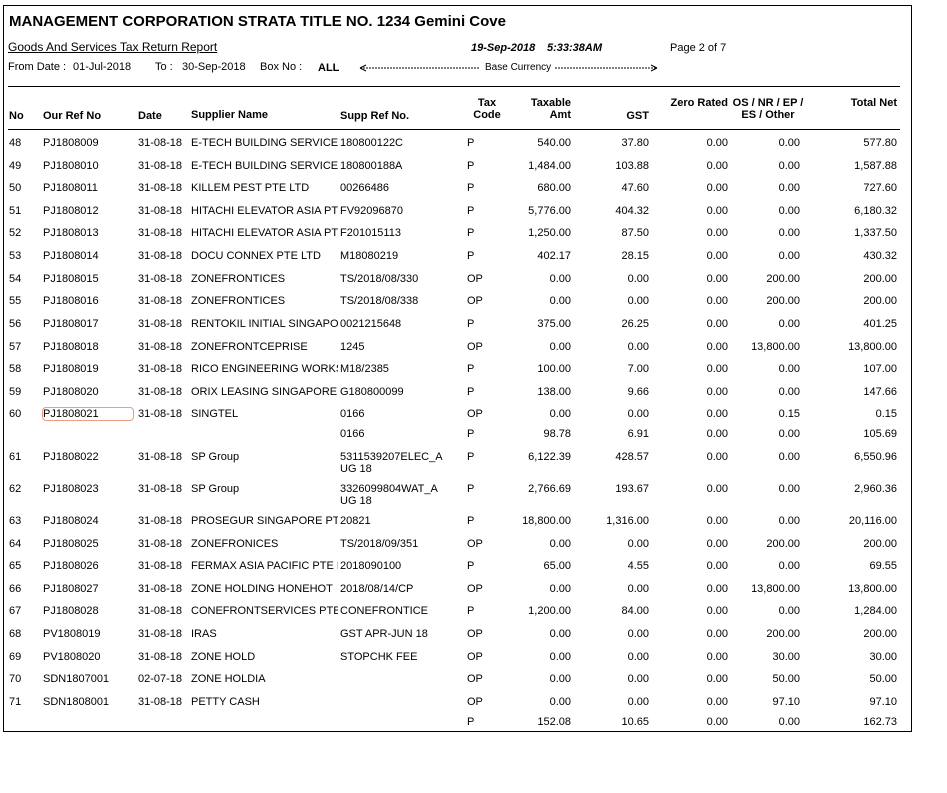  What do you see at coordinates (549, 611) in the screenshot?
I see `taxable-amt: 1,200.00` at bounding box center [549, 611].